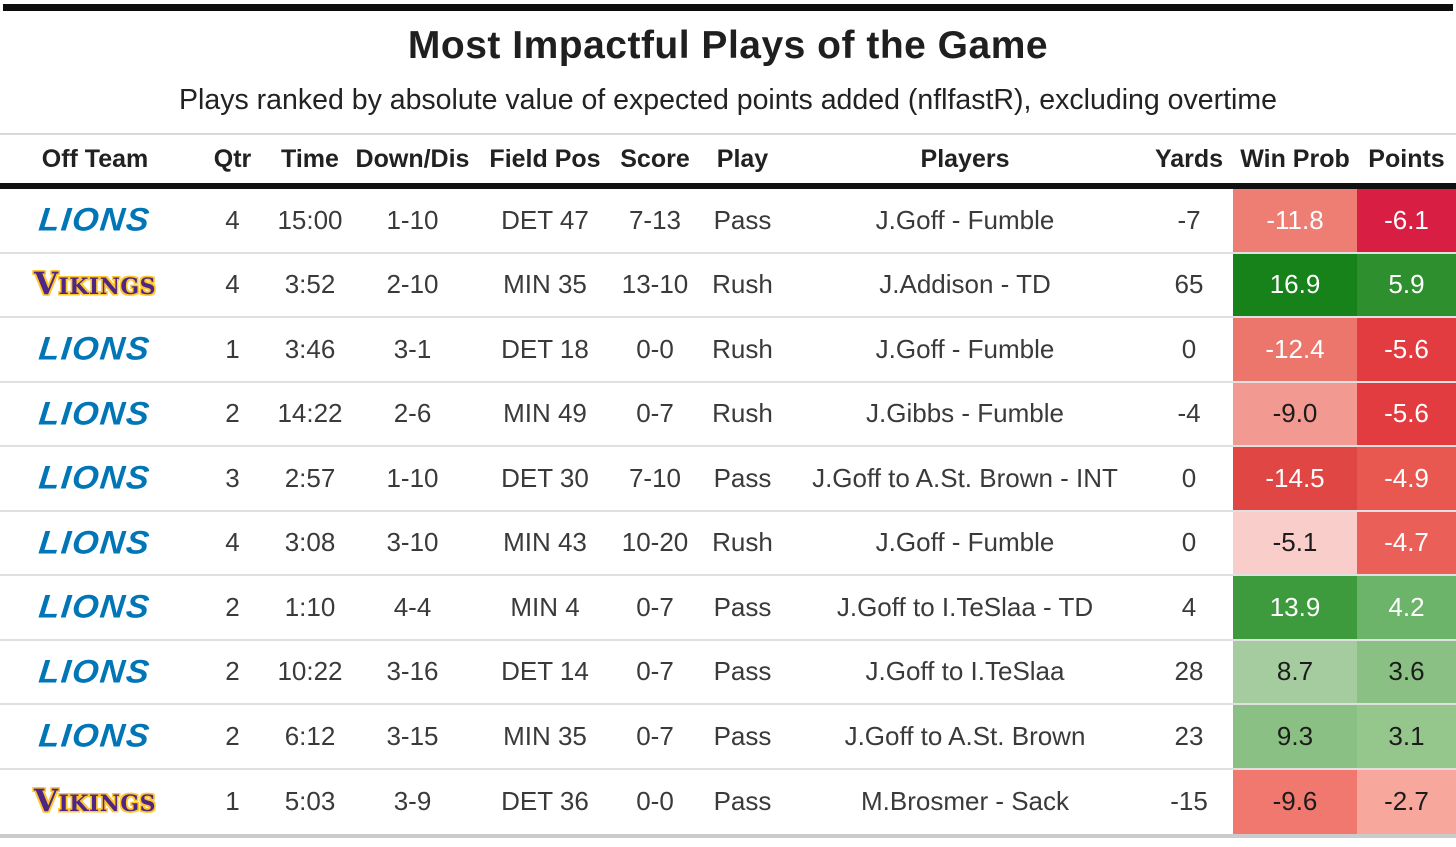  I want to click on cell-points: 3.6, so click(1406, 671).